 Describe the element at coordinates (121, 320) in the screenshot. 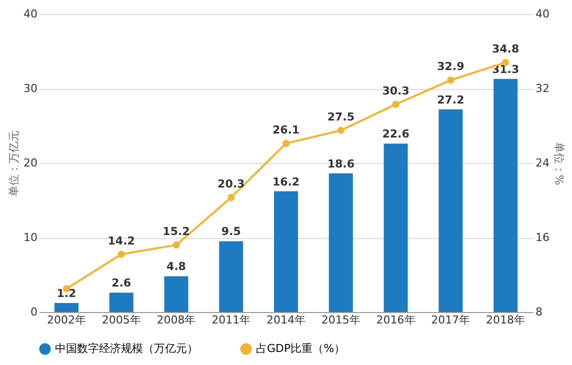

I see `x-tick-label: 2005年` at that location.